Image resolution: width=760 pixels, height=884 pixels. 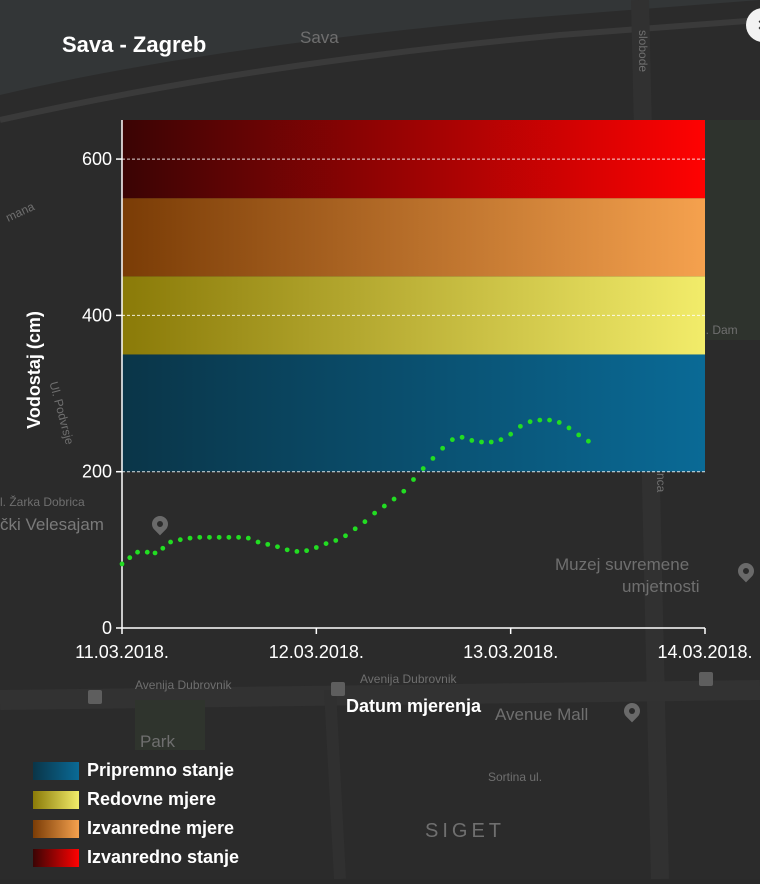 I want to click on legend-label: Izvanredno stanje, so click(x=163, y=857).